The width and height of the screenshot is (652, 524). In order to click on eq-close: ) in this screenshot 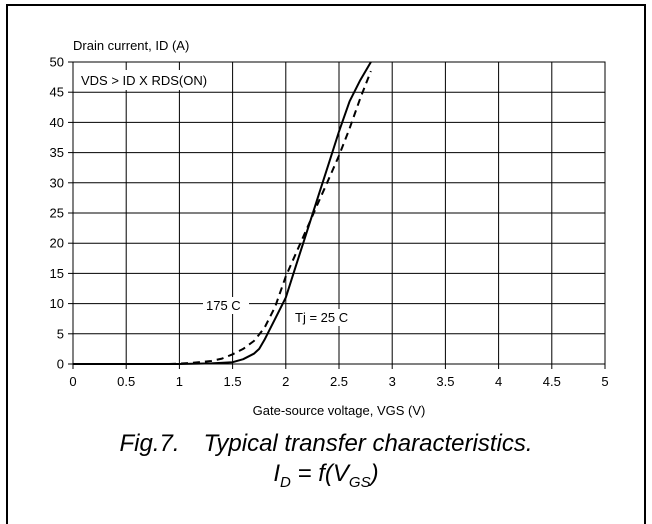, I will do `click(374, 473)`.